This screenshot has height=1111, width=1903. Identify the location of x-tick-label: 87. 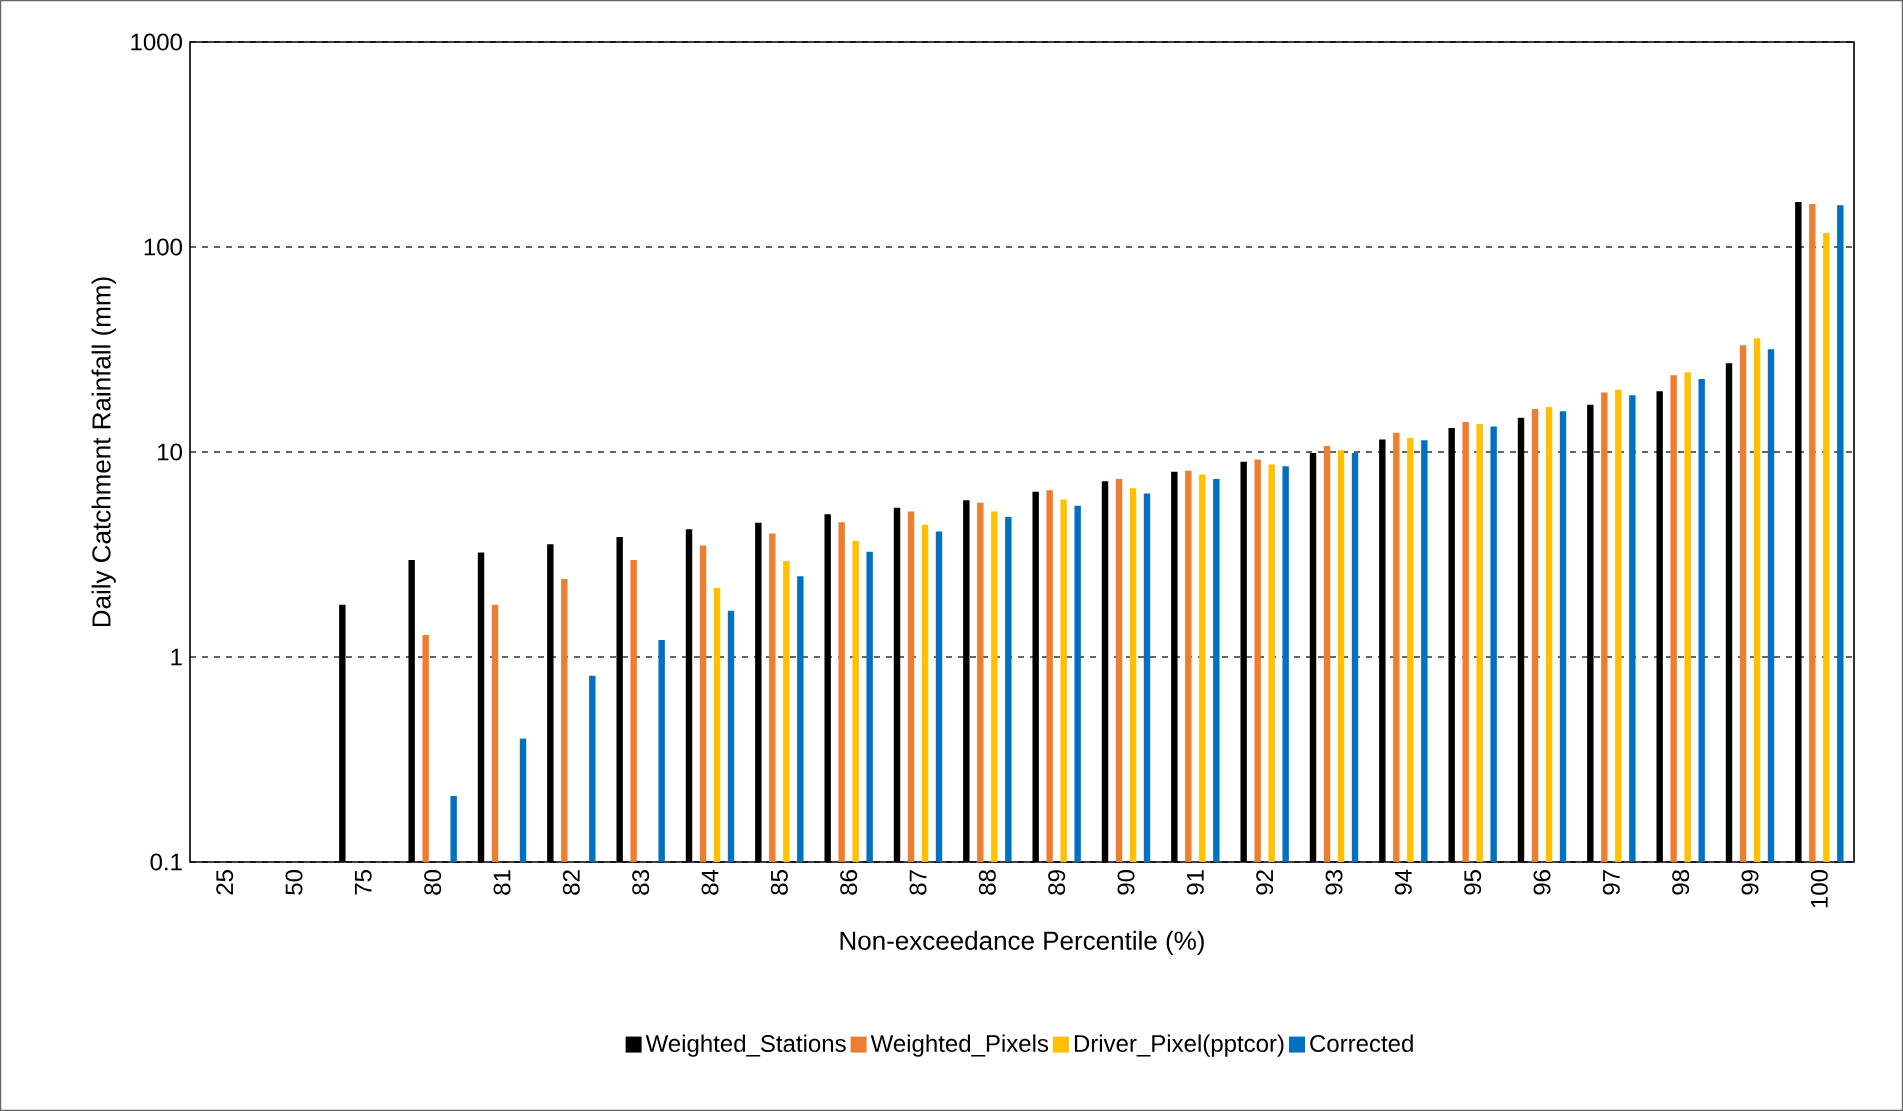
(918, 882).